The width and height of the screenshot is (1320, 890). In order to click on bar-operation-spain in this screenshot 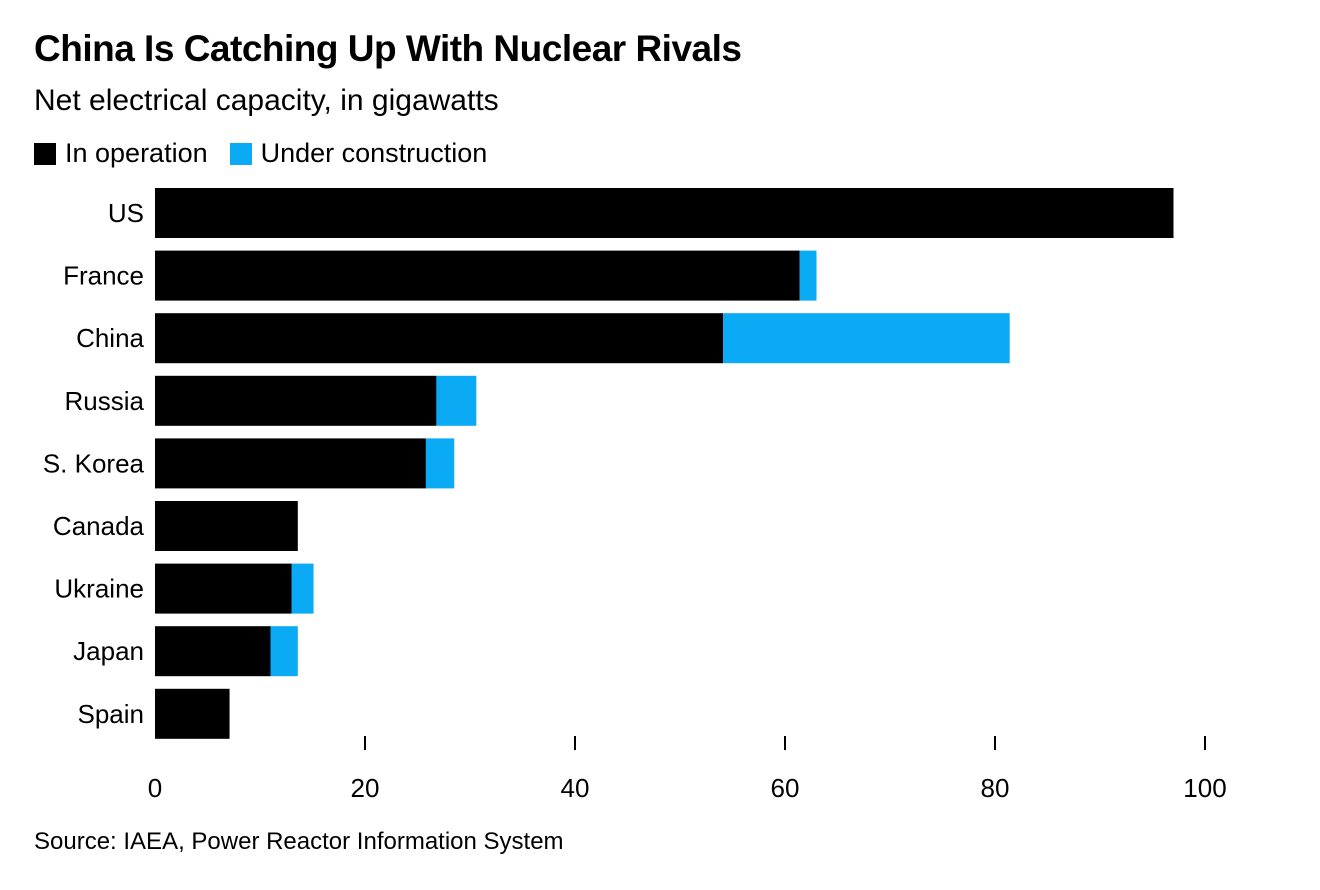, I will do `click(192, 713)`.